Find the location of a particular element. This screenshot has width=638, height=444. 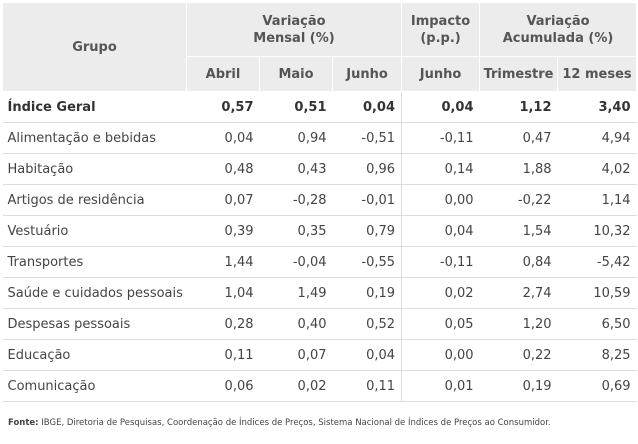

cell-12-meses: 4,02 is located at coordinates (597, 169).